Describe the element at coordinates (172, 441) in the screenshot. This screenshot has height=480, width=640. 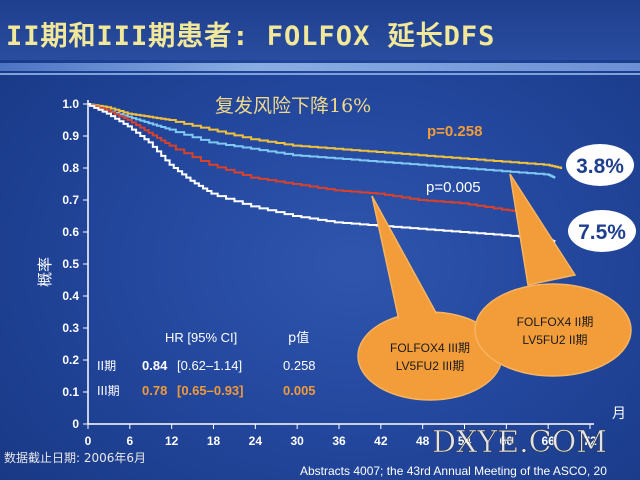
I see `x-tick-label: 12` at that location.